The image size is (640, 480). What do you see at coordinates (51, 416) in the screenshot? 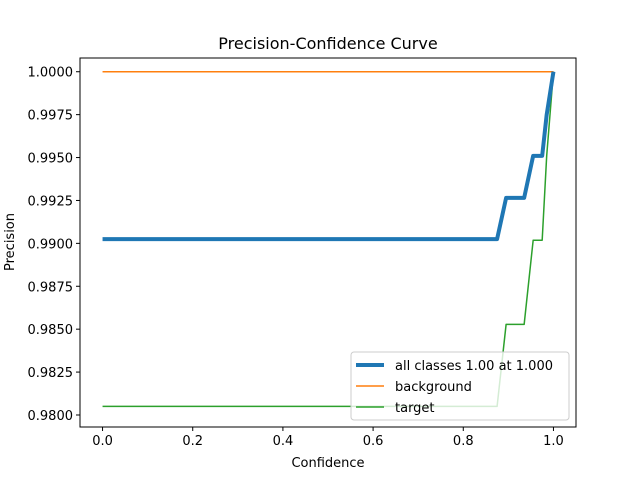
I see `y-tick-label: 0.9800` at bounding box center [51, 416].